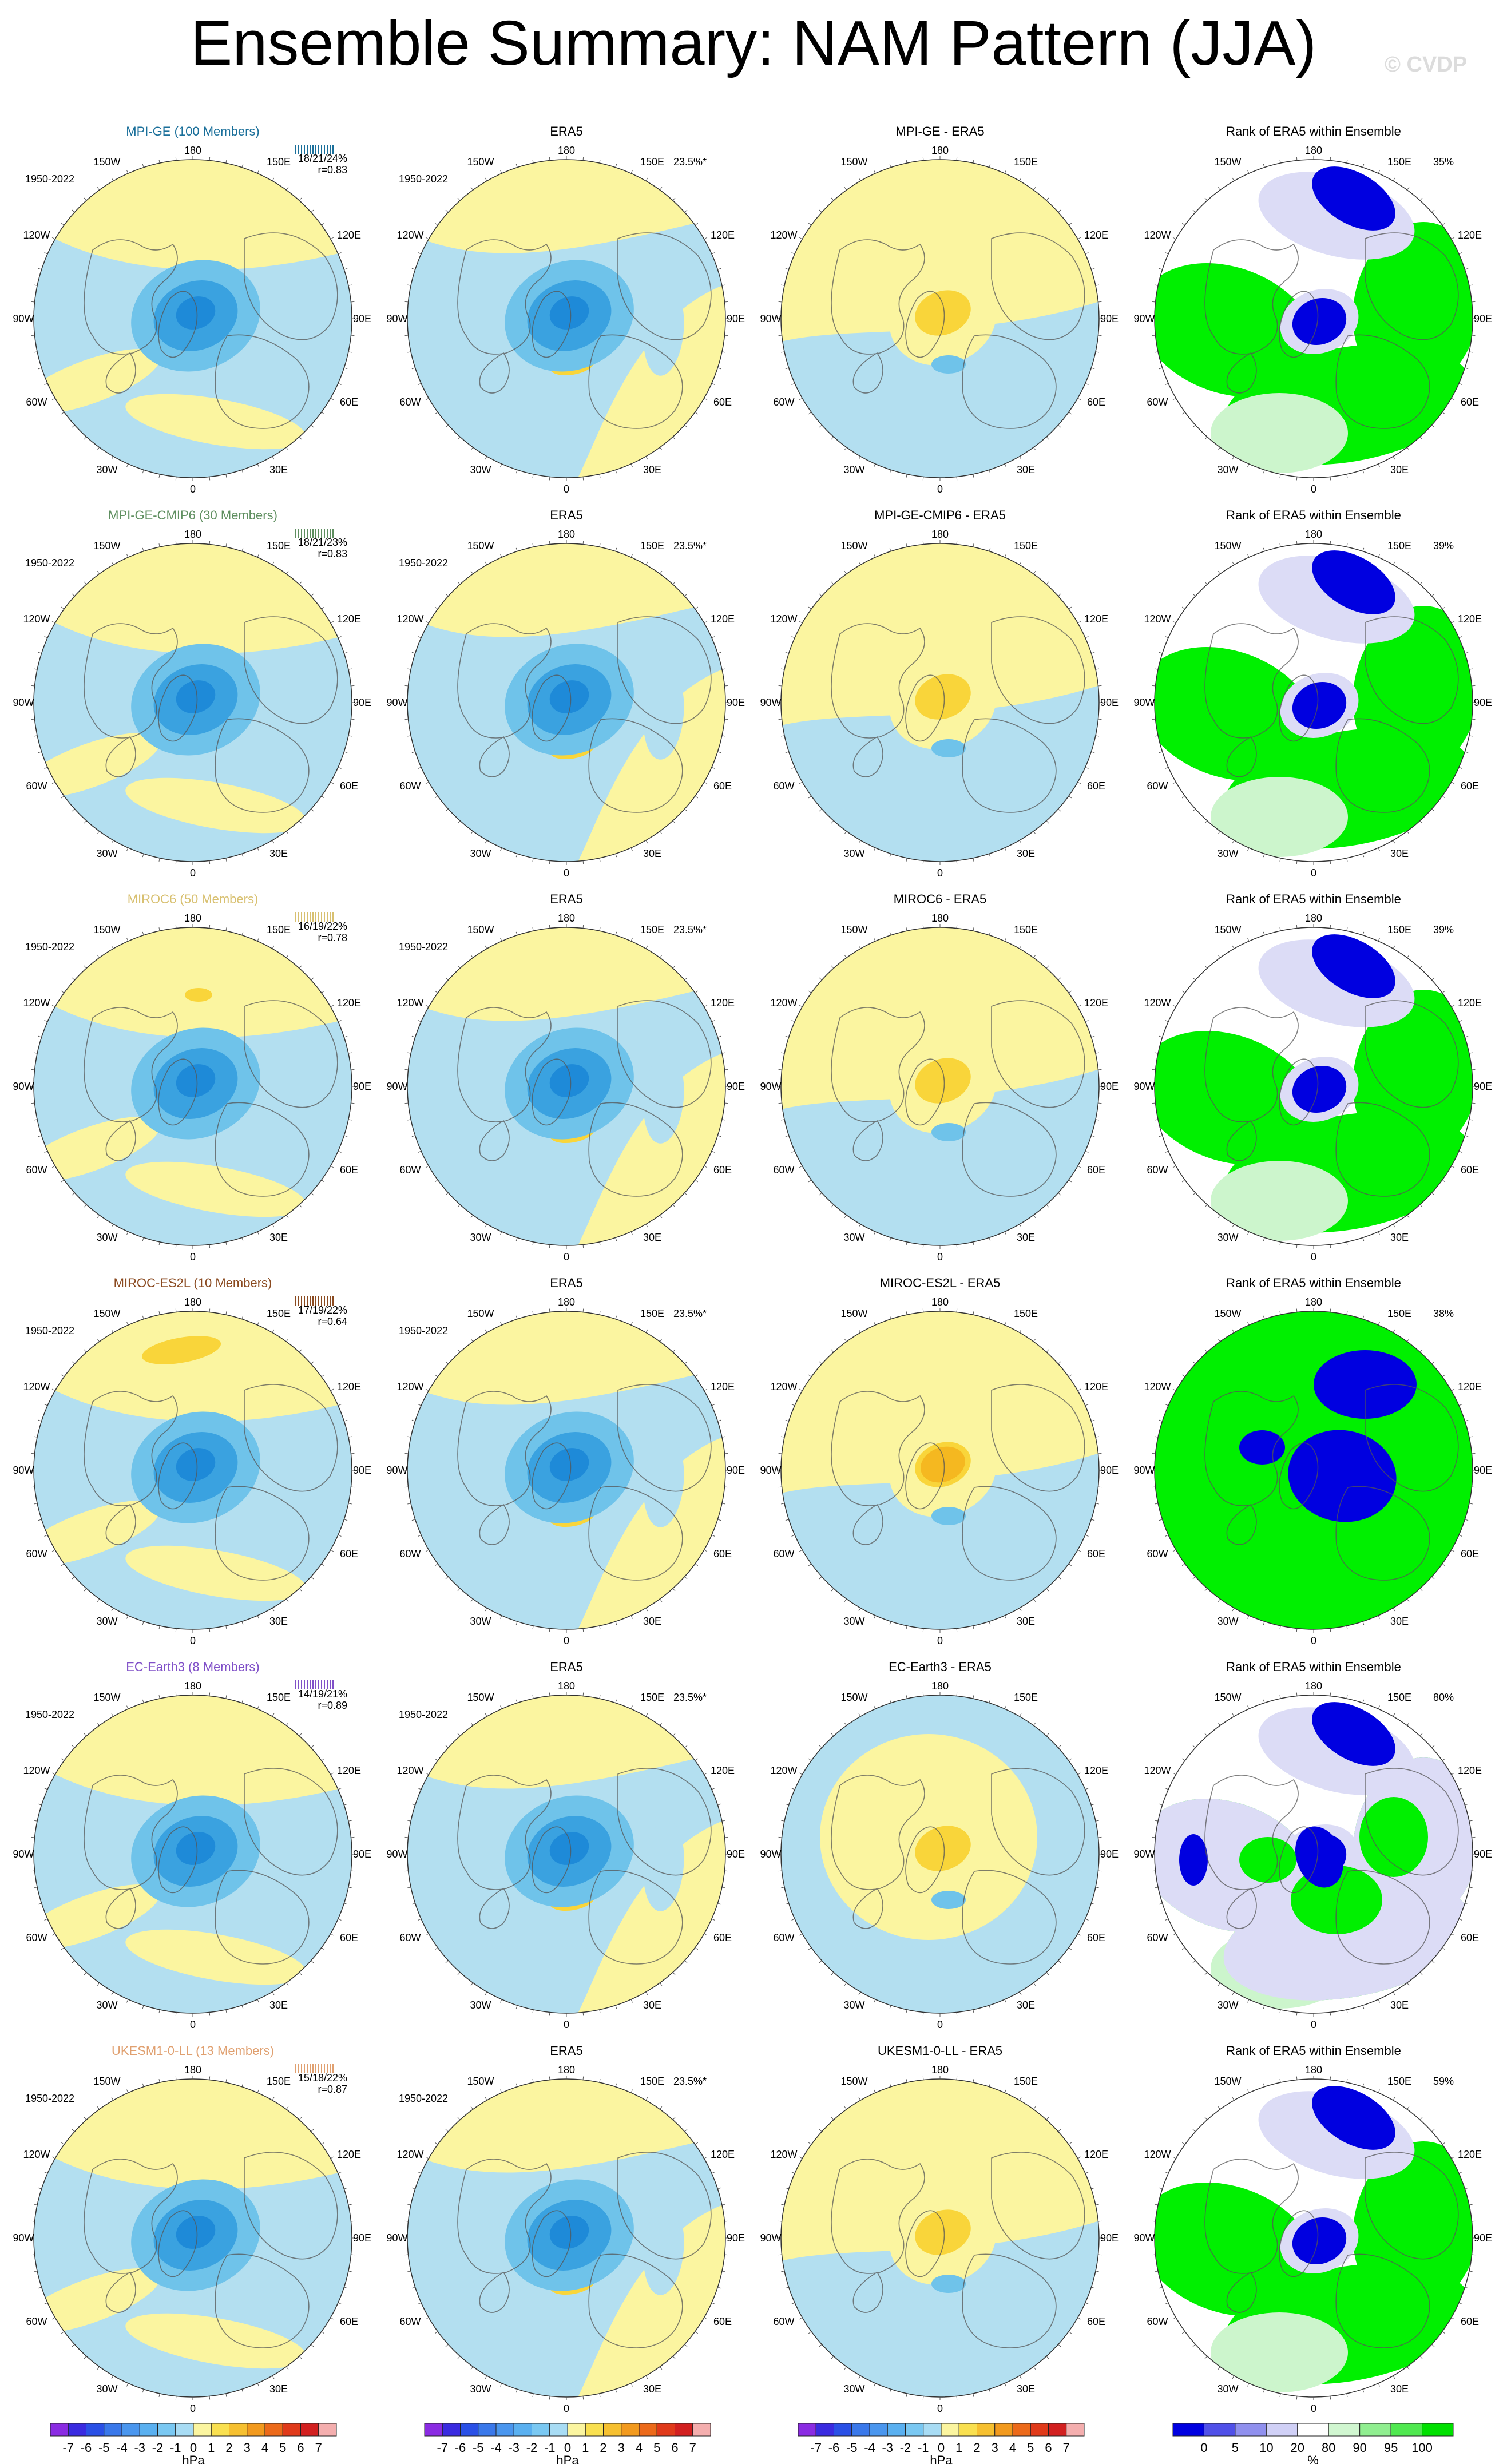 Image resolution: width=1507 pixels, height=2464 pixels. I want to click on europe-outline, so click(1009, 765).